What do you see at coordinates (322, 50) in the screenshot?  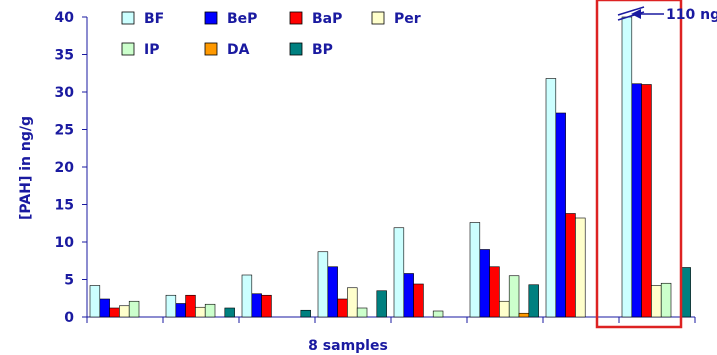 I see `legend-label-bp: BP` at bounding box center [322, 50].